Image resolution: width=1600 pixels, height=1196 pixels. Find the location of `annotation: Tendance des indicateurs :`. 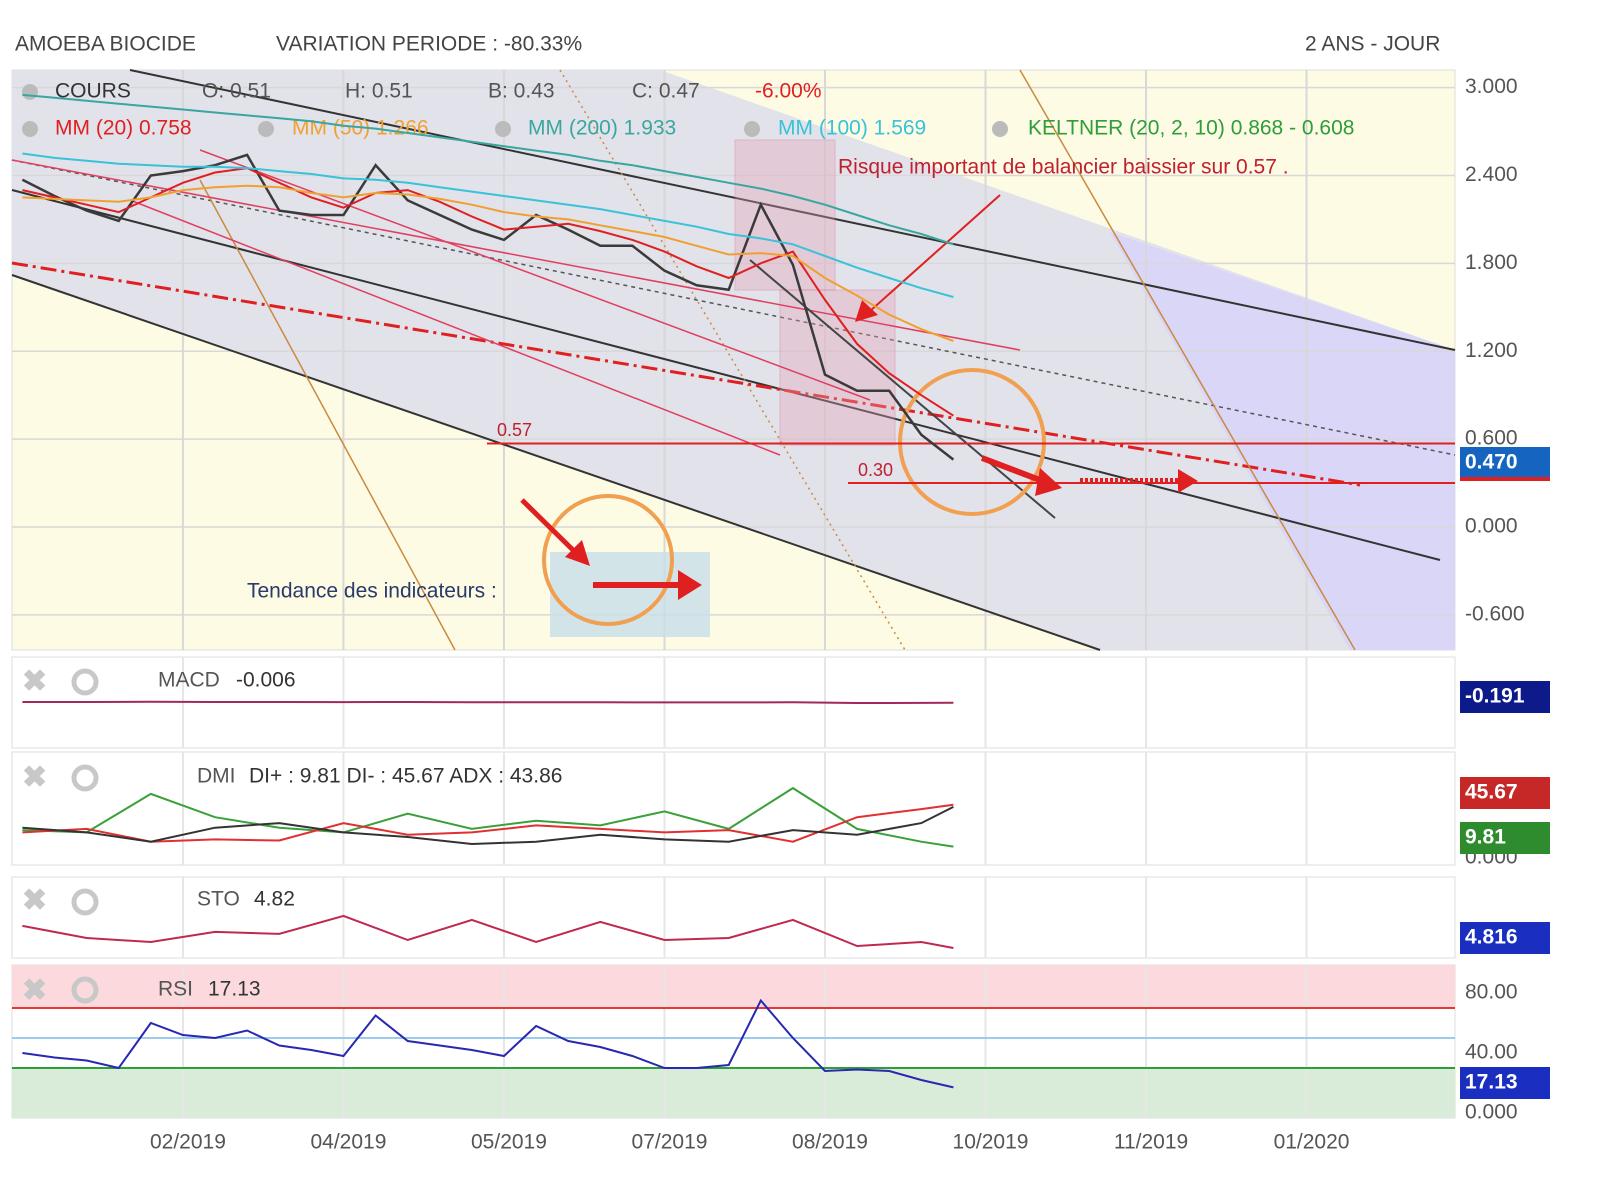

annotation: Tendance des indicateurs : is located at coordinates (372, 591).